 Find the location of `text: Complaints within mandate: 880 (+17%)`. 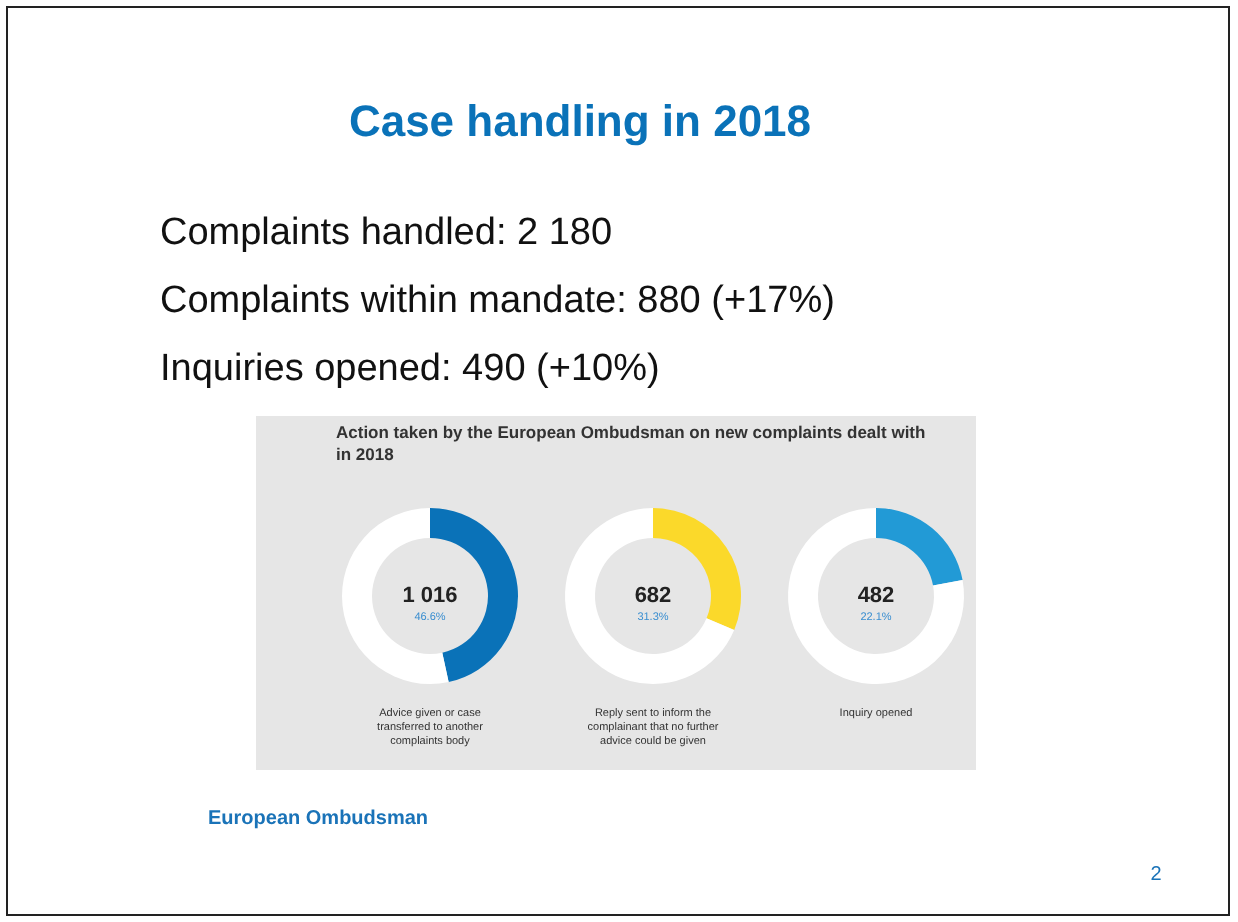

text: Complaints within mandate: 880 (+17%) is located at coordinates (497, 301).